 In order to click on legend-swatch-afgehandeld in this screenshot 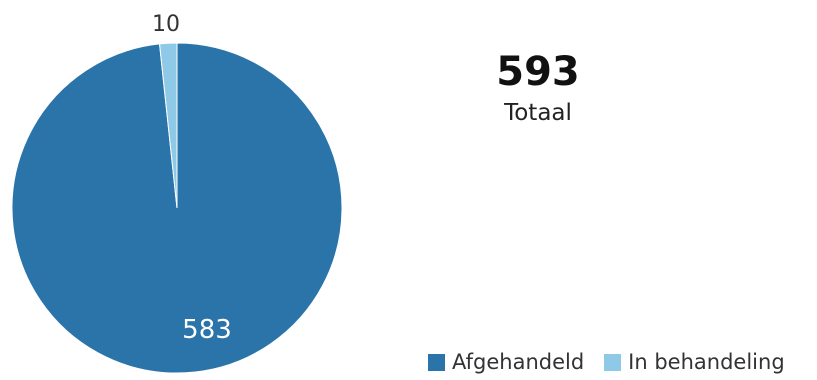, I will do `click(436, 362)`.